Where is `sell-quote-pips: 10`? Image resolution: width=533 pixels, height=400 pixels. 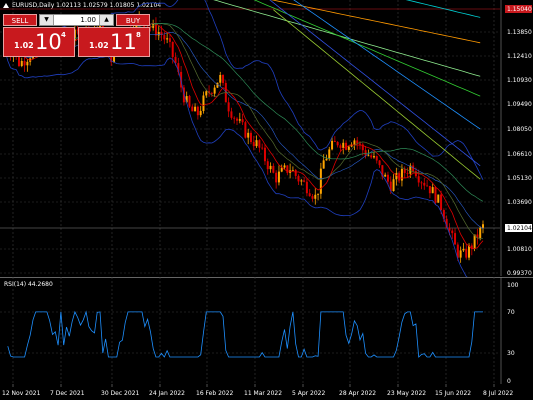
sell-quote-pips: 10 is located at coordinates (48, 42).